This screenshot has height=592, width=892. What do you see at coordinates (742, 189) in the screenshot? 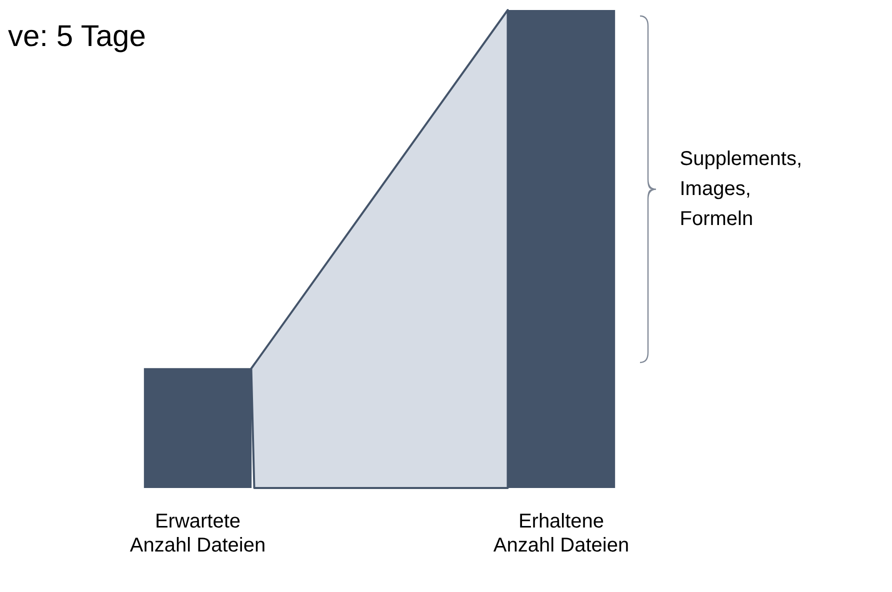
I see `annotation: Supplements, Images, Formeln` at bounding box center [742, 189].